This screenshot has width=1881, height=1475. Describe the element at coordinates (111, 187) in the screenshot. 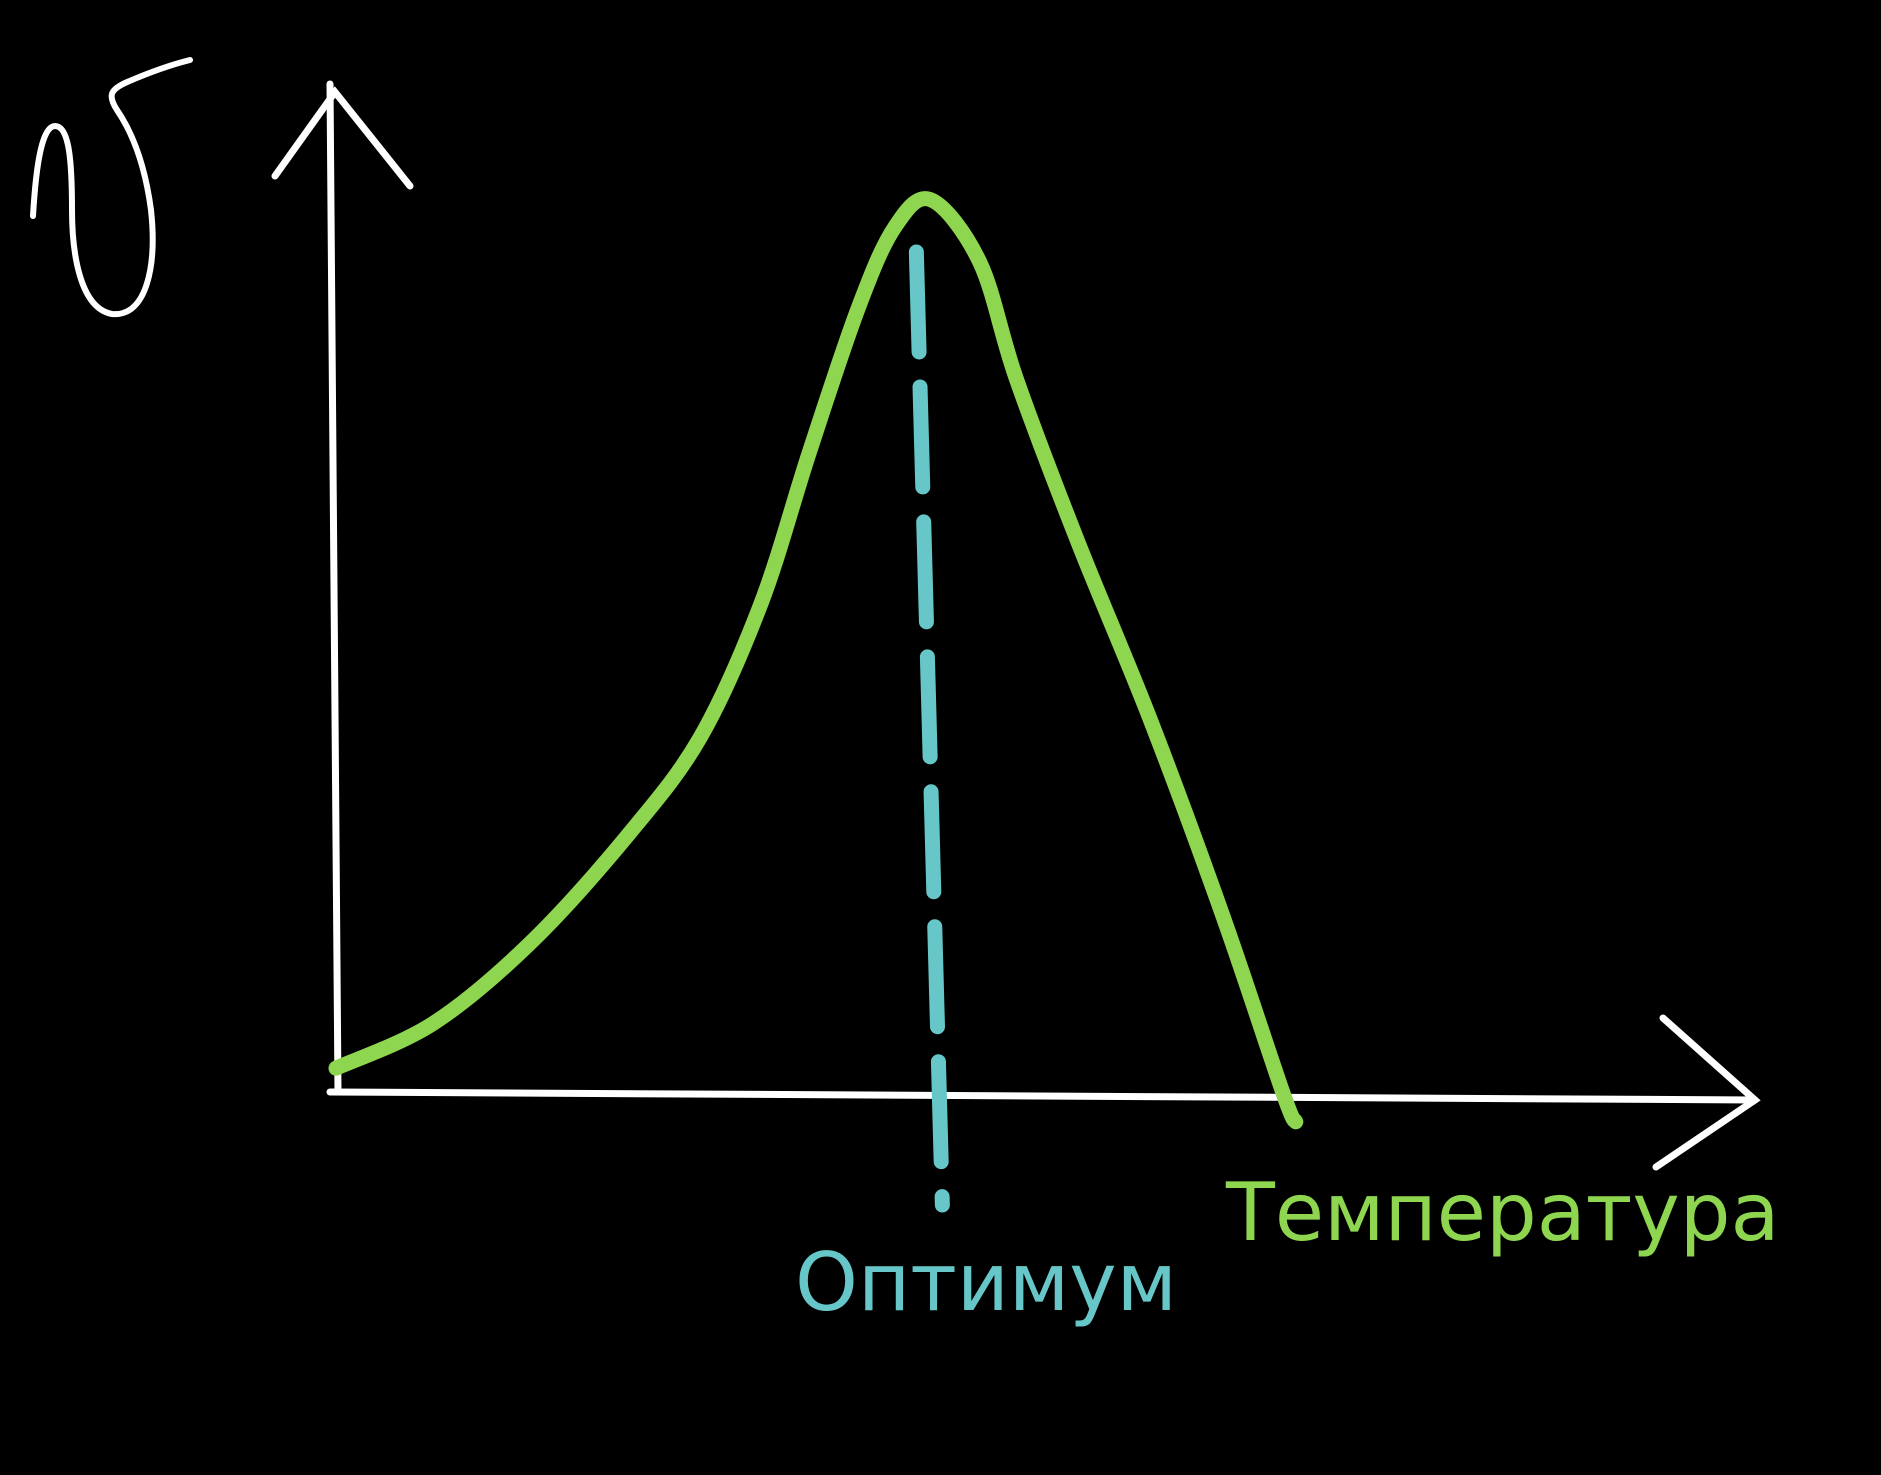

I see `y-axis-symbol` at that location.